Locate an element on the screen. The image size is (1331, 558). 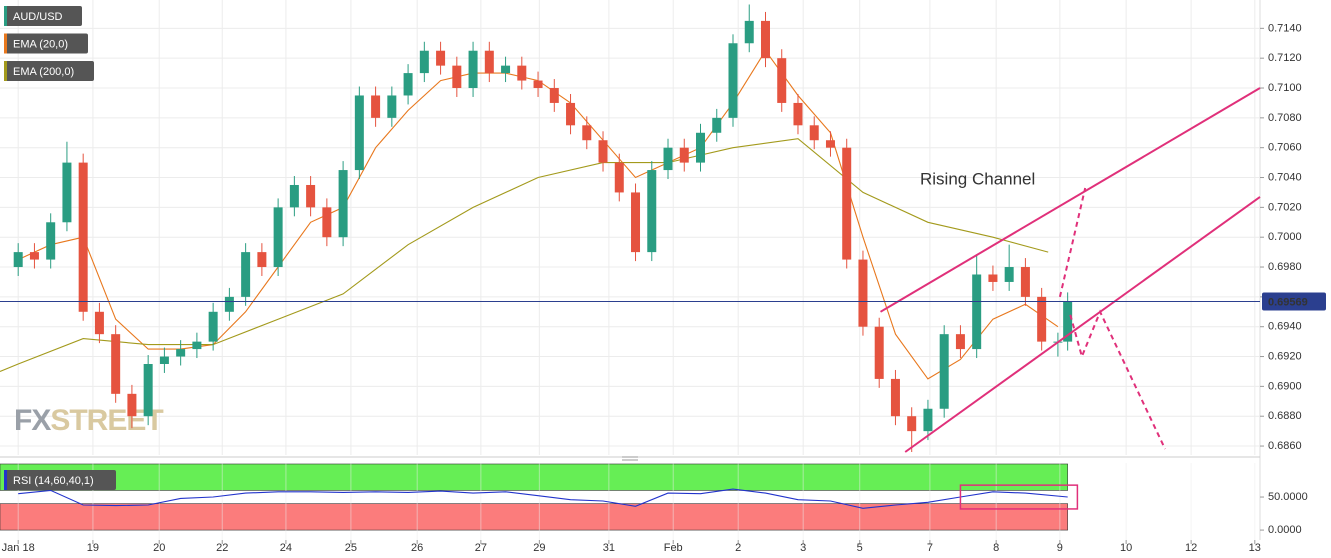
x-tick-label: 10 is located at coordinates (1126, 548).